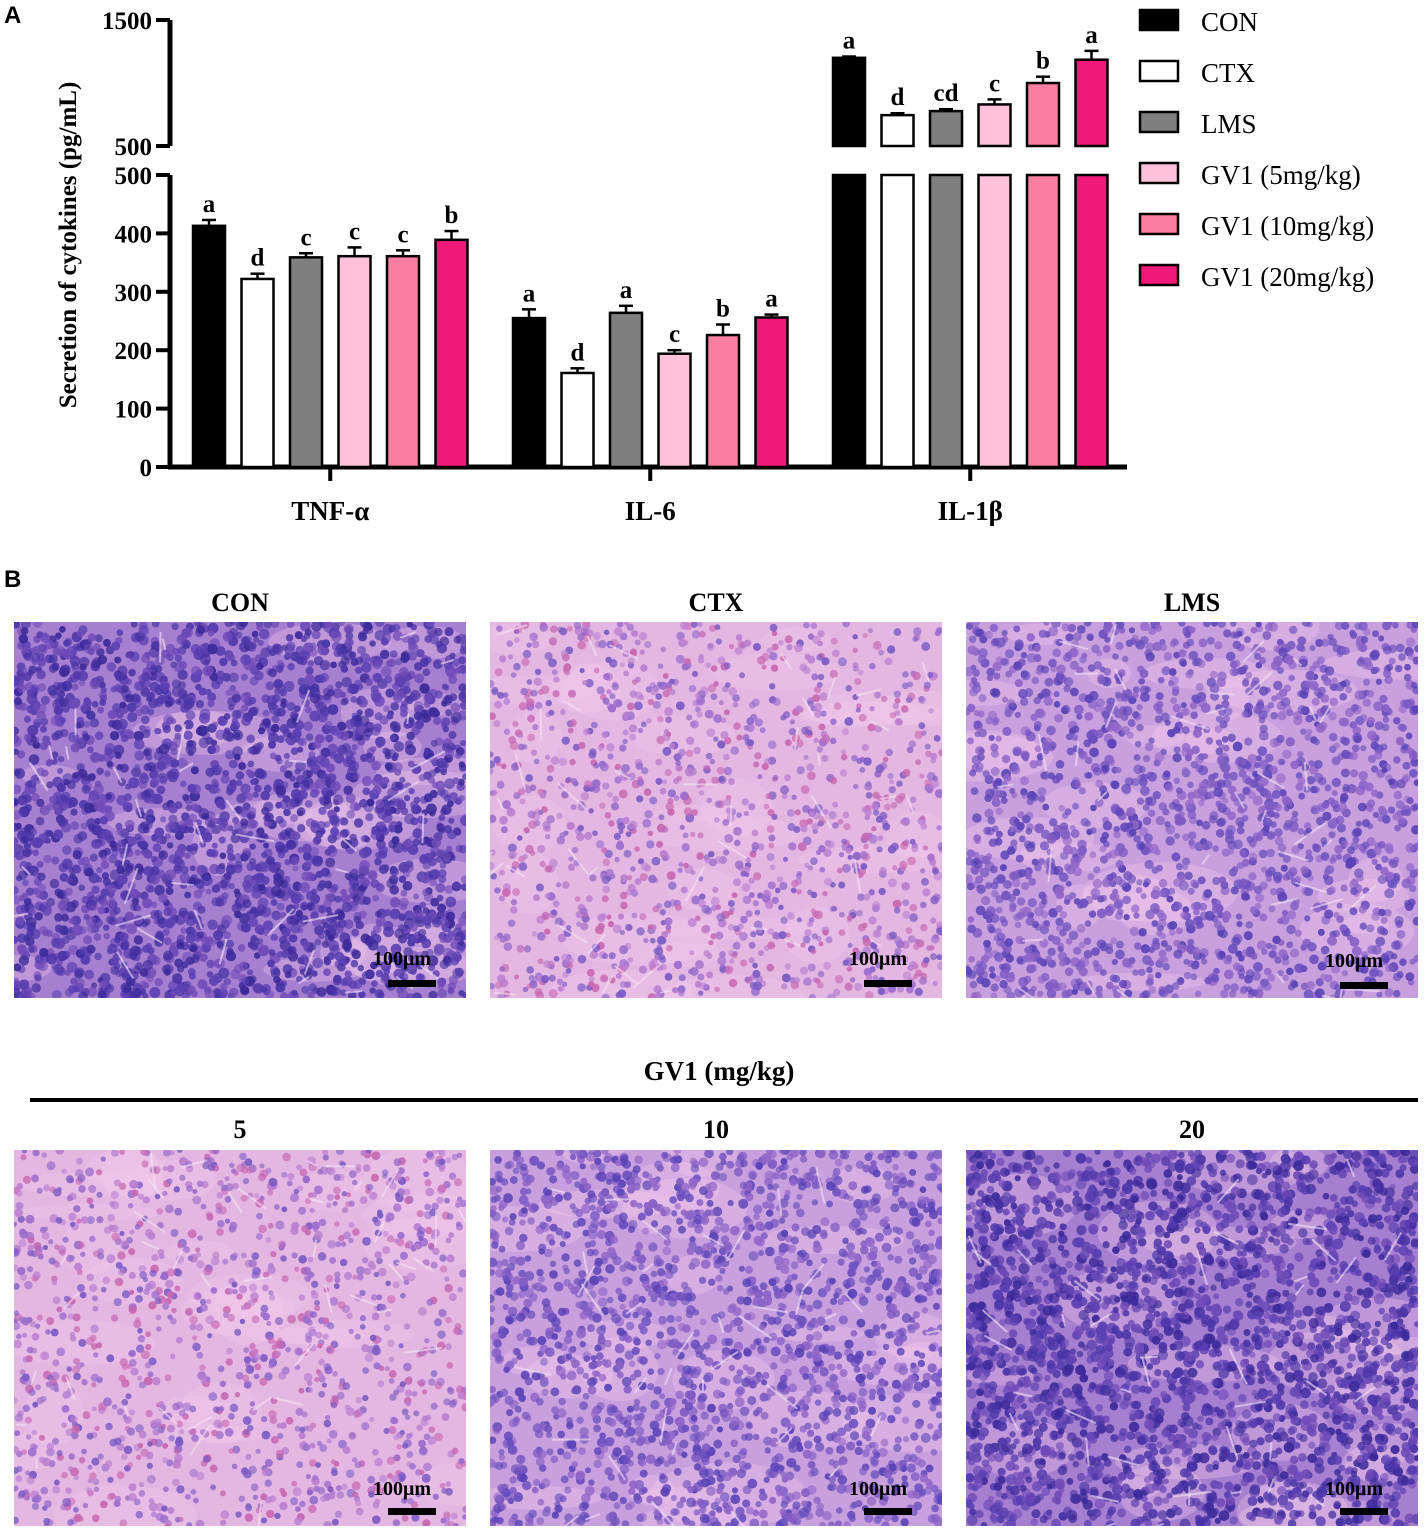  I want to click on scale-label-ctx: 100μm, so click(878, 959).